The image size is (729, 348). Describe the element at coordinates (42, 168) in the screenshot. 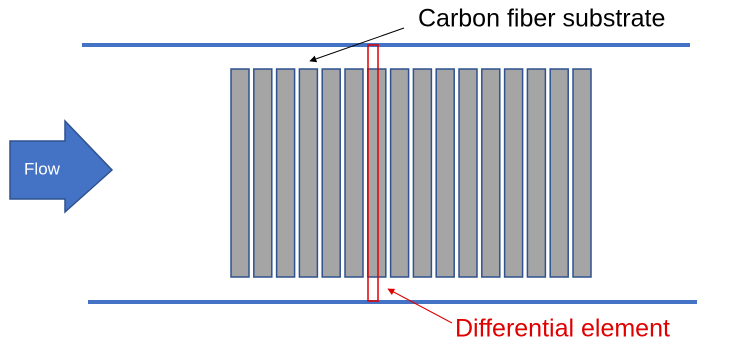

I see `flow-label: Flow` at that location.